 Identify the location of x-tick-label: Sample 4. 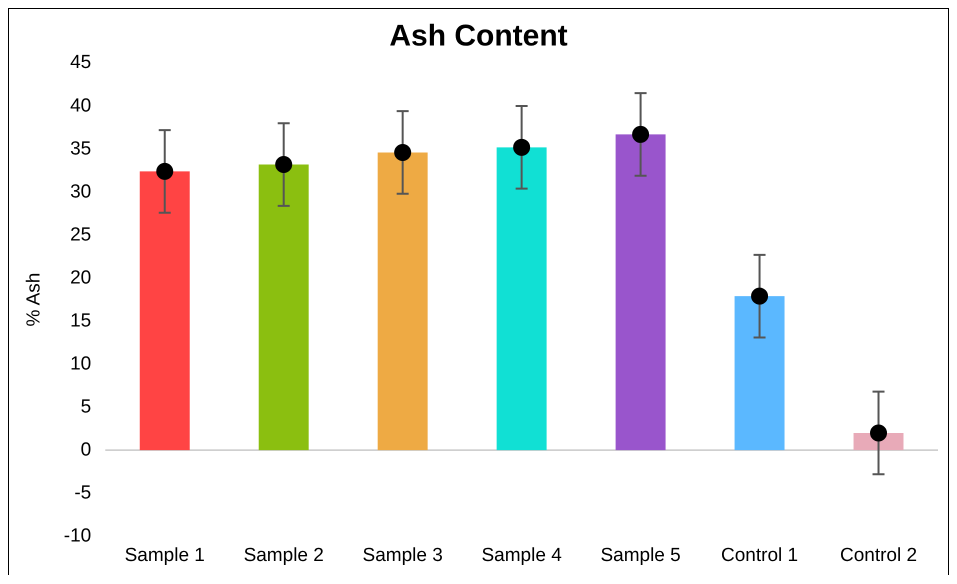
(521, 555).